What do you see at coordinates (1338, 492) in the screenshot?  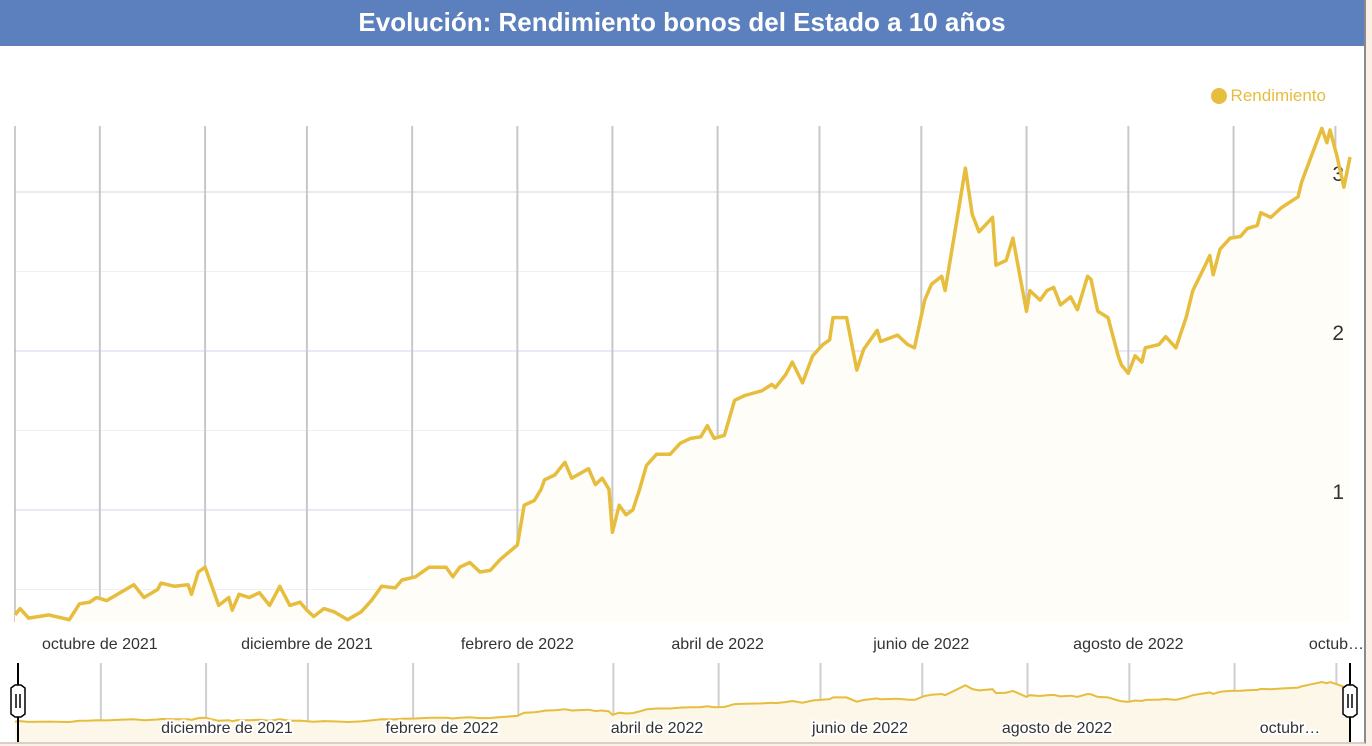 I see `y-tick-label: 1` at bounding box center [1338, 492].